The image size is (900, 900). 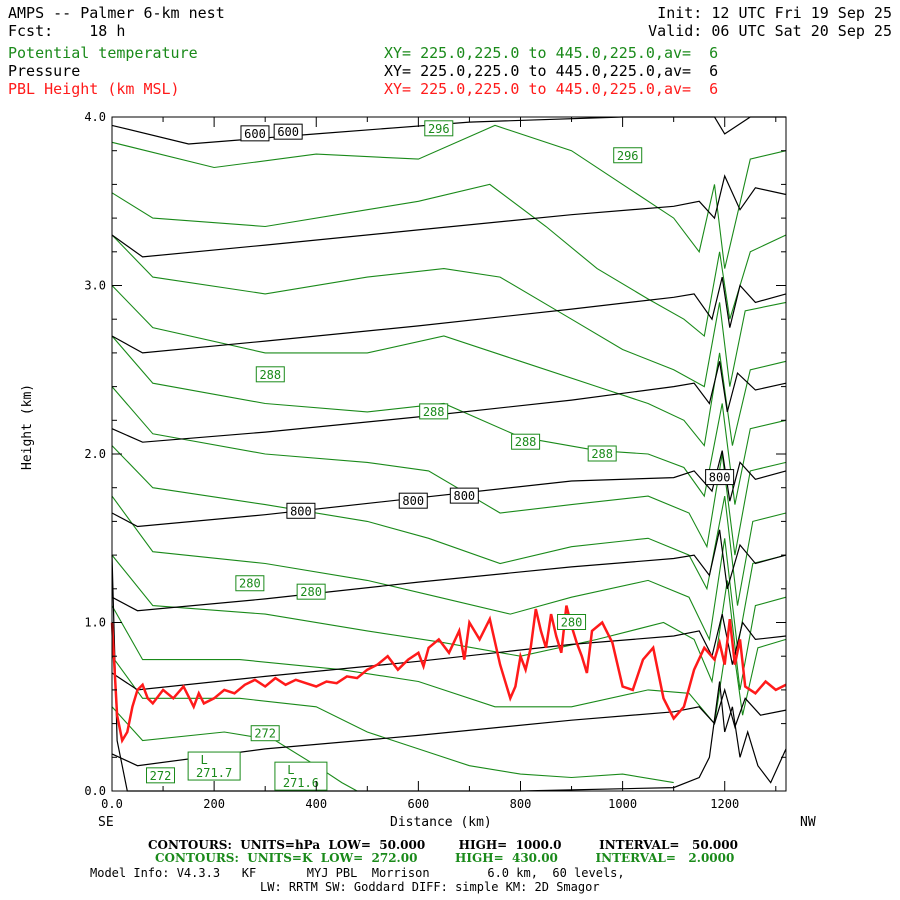 I want to click on theta-label-4-box, so click(x=526, y=441).